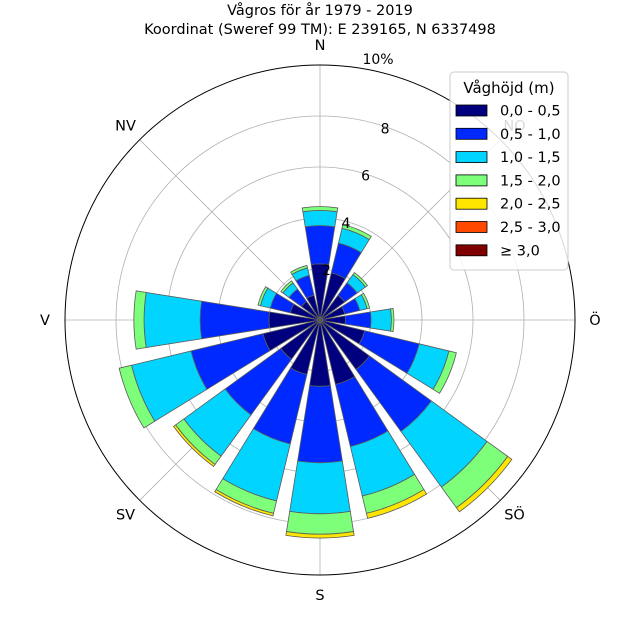 Image resolution: width=640 pixels, height=640 pixels. I want to click on legend-label: 0,5 - 1,0, so click(530, 135).